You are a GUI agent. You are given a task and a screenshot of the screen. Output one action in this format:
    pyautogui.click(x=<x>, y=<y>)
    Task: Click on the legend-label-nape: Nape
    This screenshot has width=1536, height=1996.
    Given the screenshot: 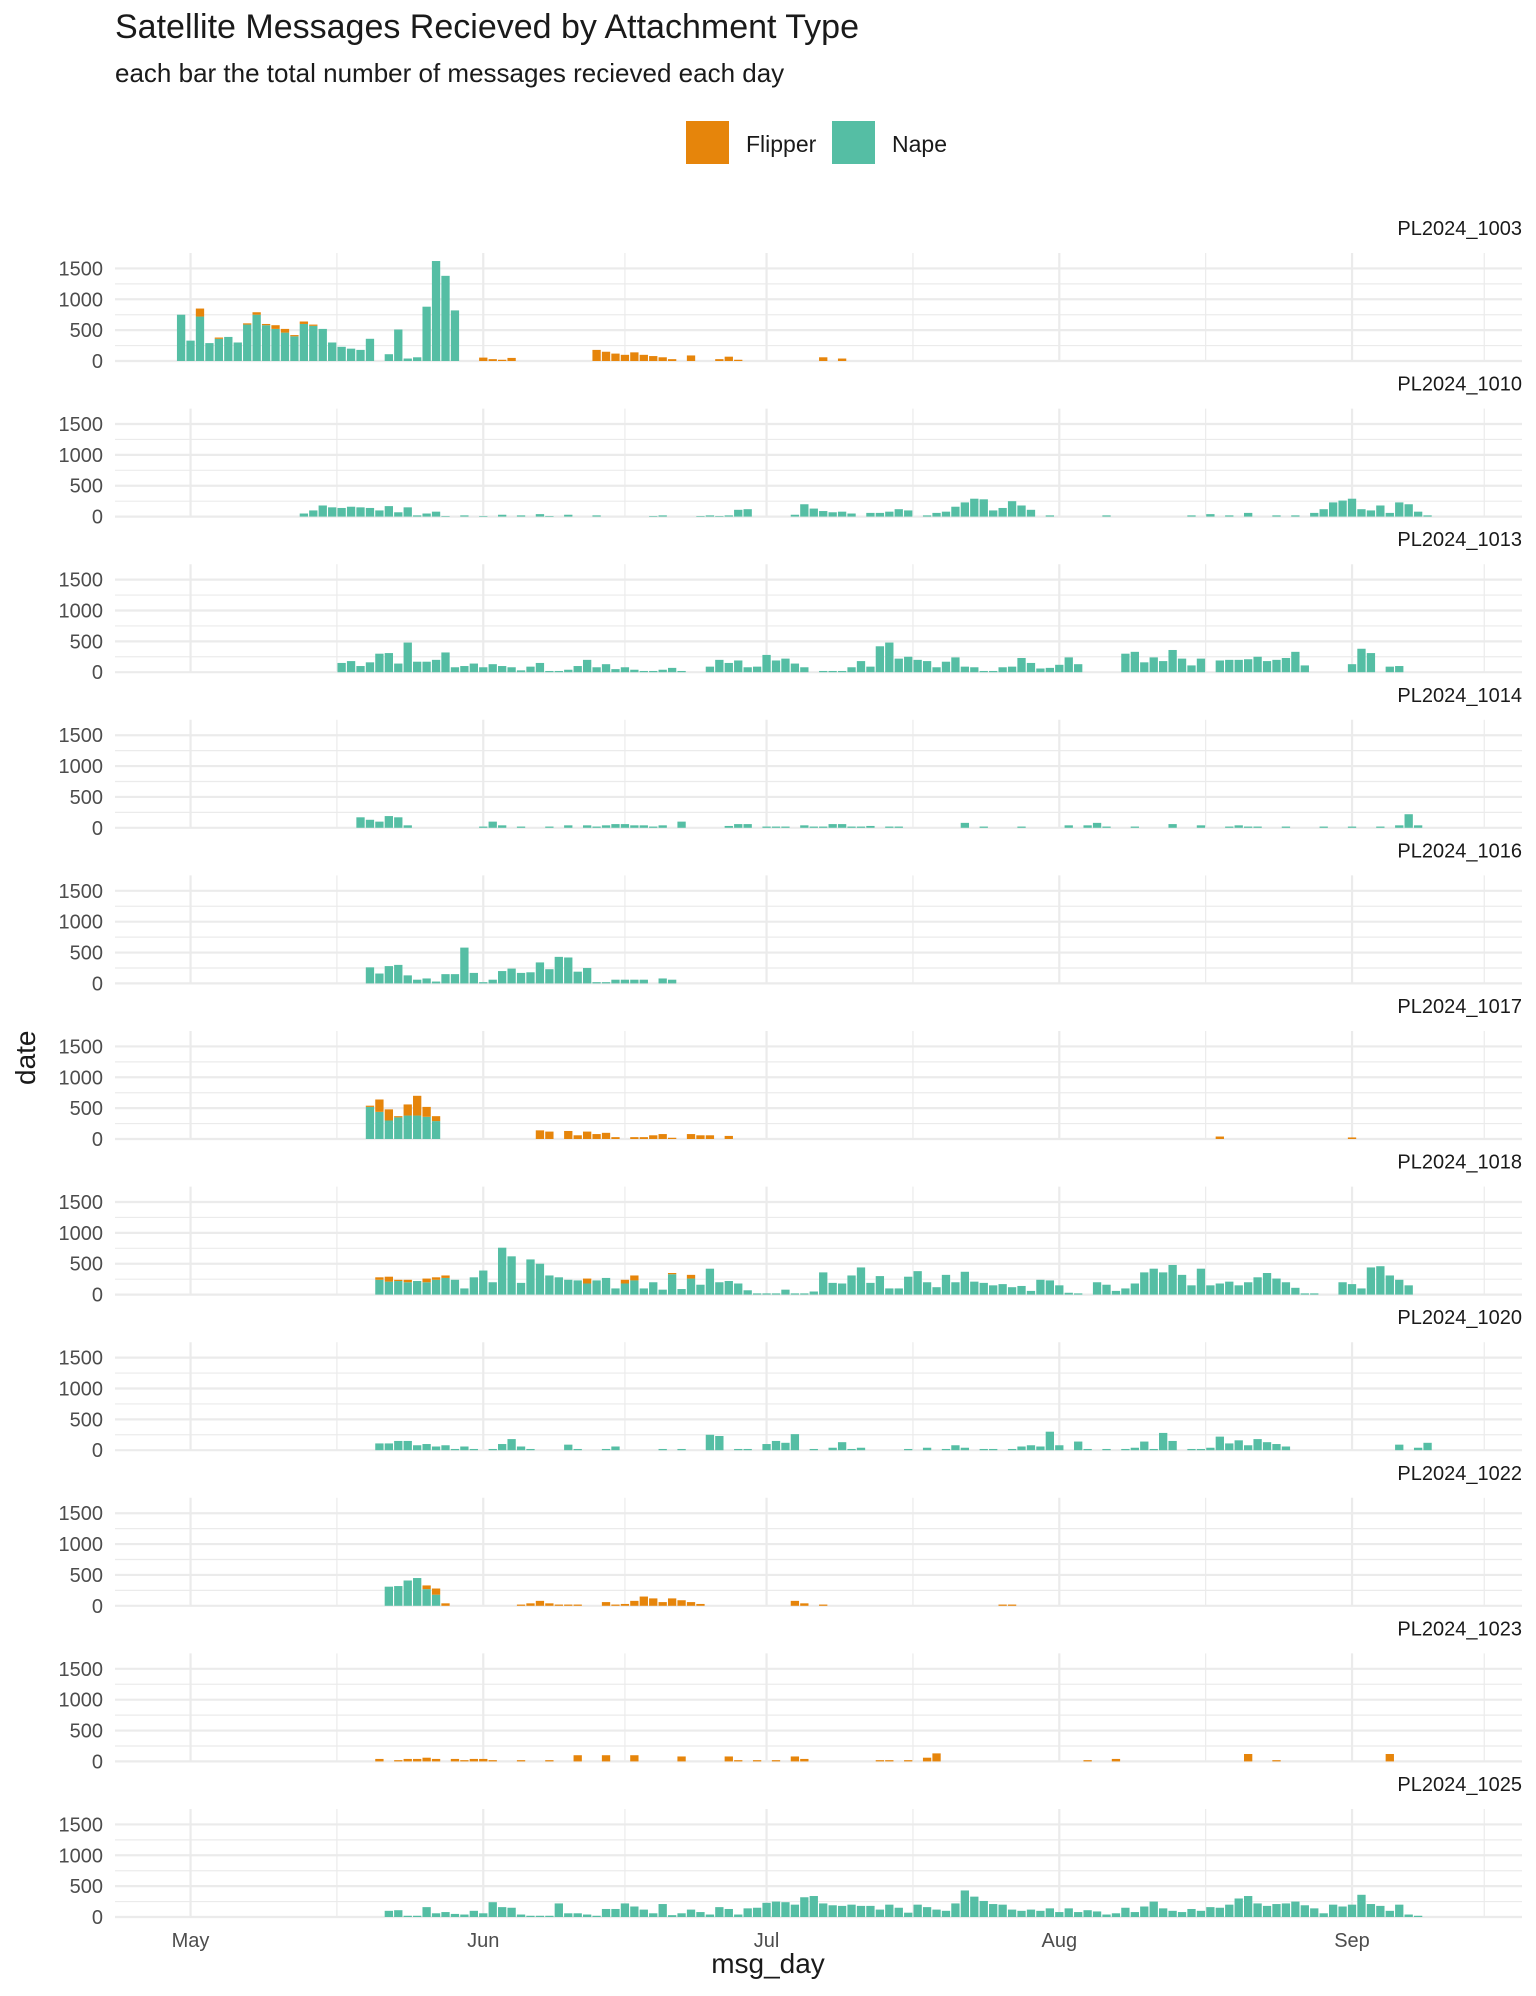 What is the action you would take?
    pyautogui.click(x=919, y=144)
    